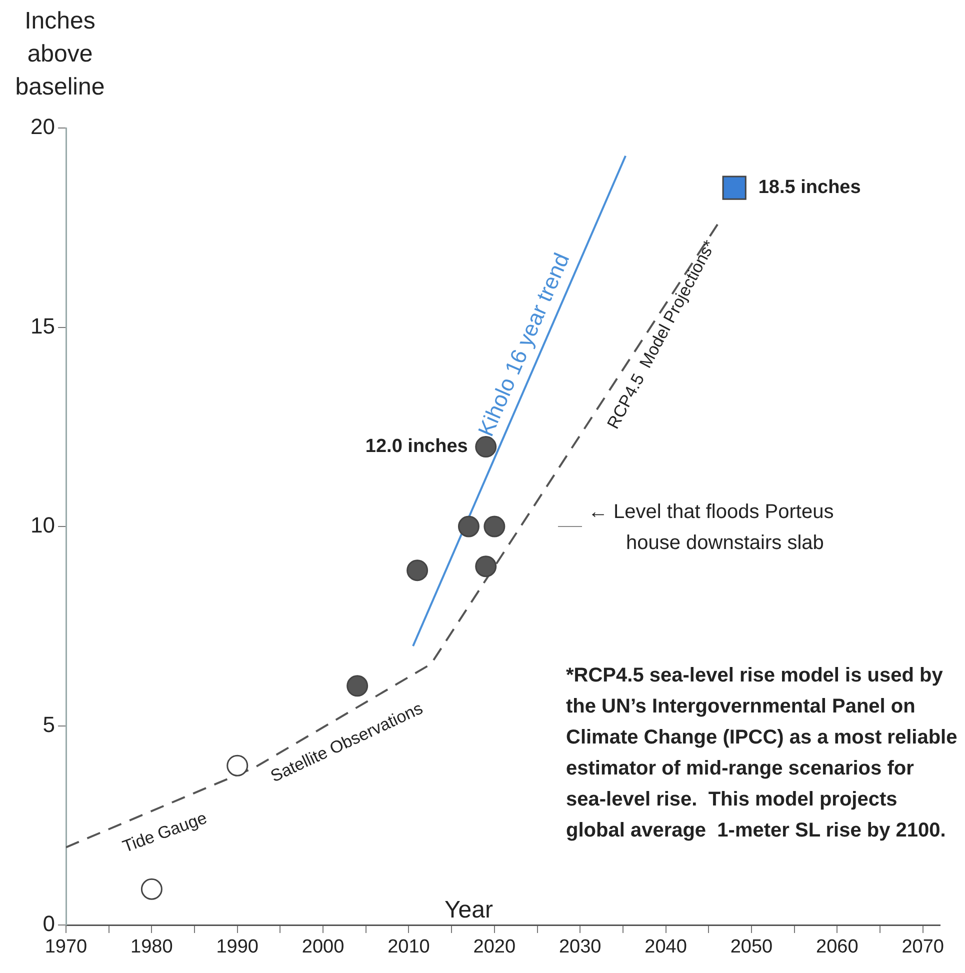  What do you see at coordinates (711, 527) in the screenshot?
I see `ref-line-label: ← Level that floods Porteus house downstairs slab` at bounding box center [711, 527].